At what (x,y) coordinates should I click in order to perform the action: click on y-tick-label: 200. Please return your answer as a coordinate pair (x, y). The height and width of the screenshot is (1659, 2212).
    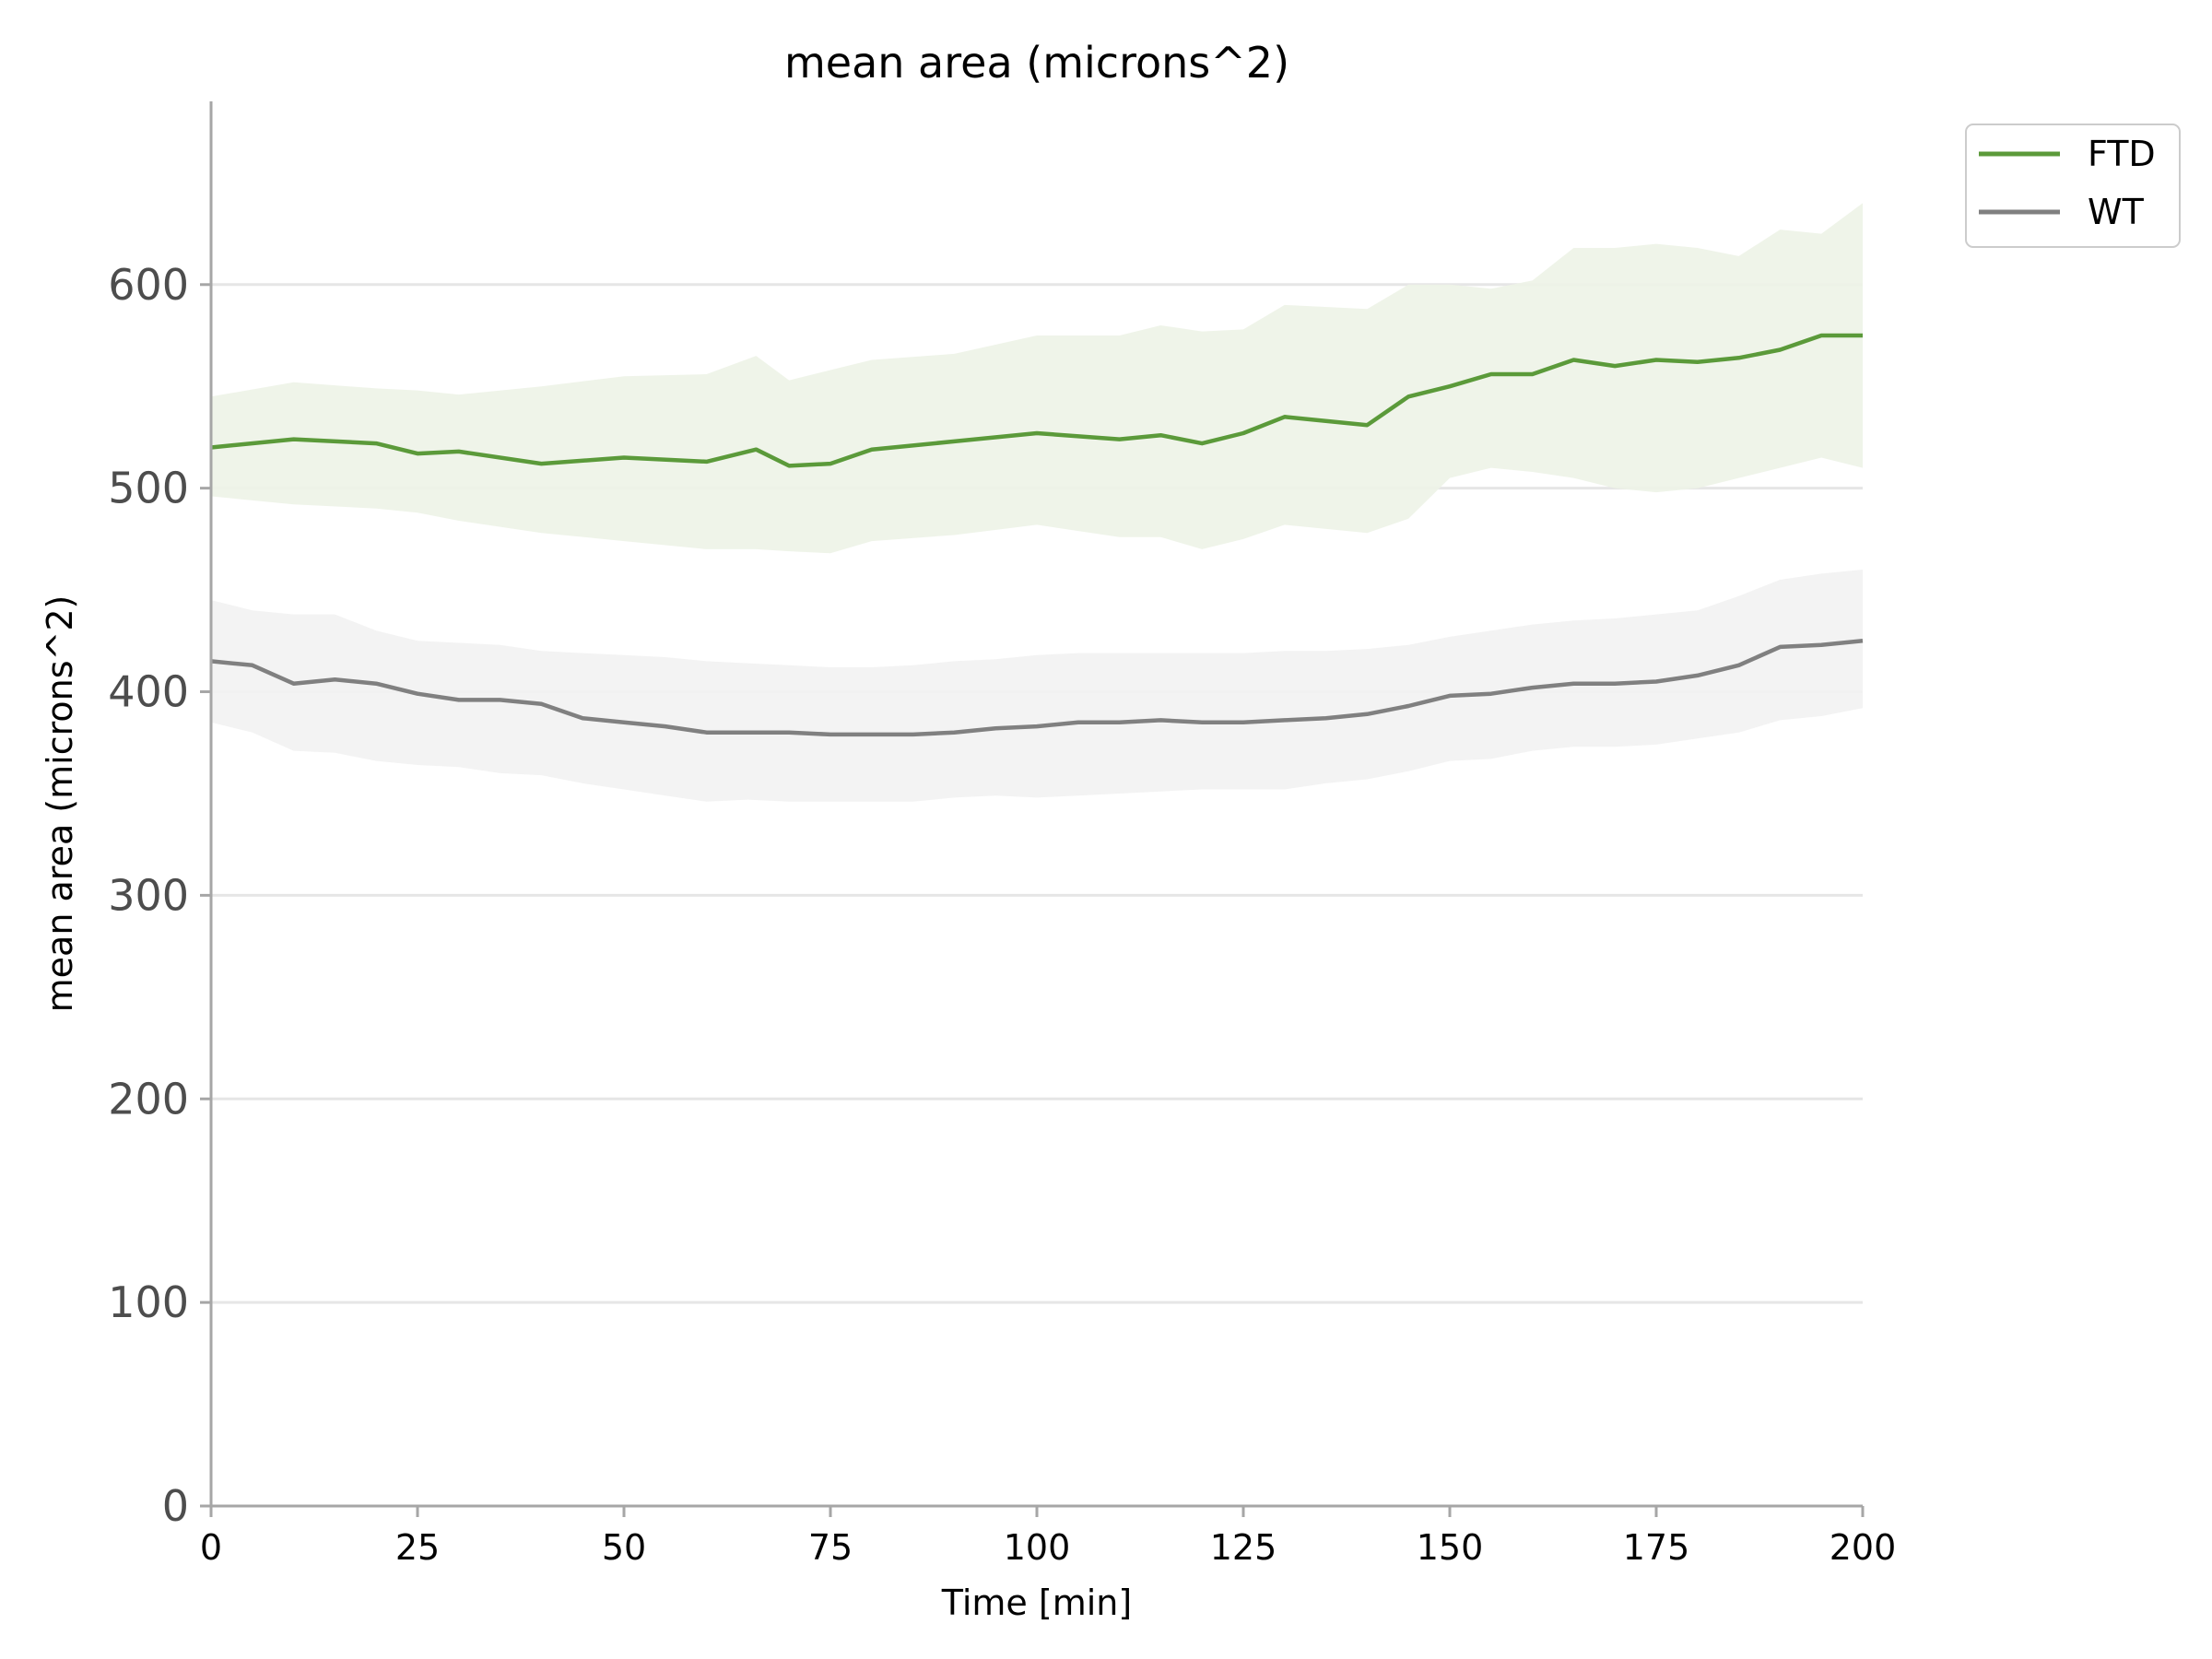
    Looking at the image, I should click on (148, 1099).